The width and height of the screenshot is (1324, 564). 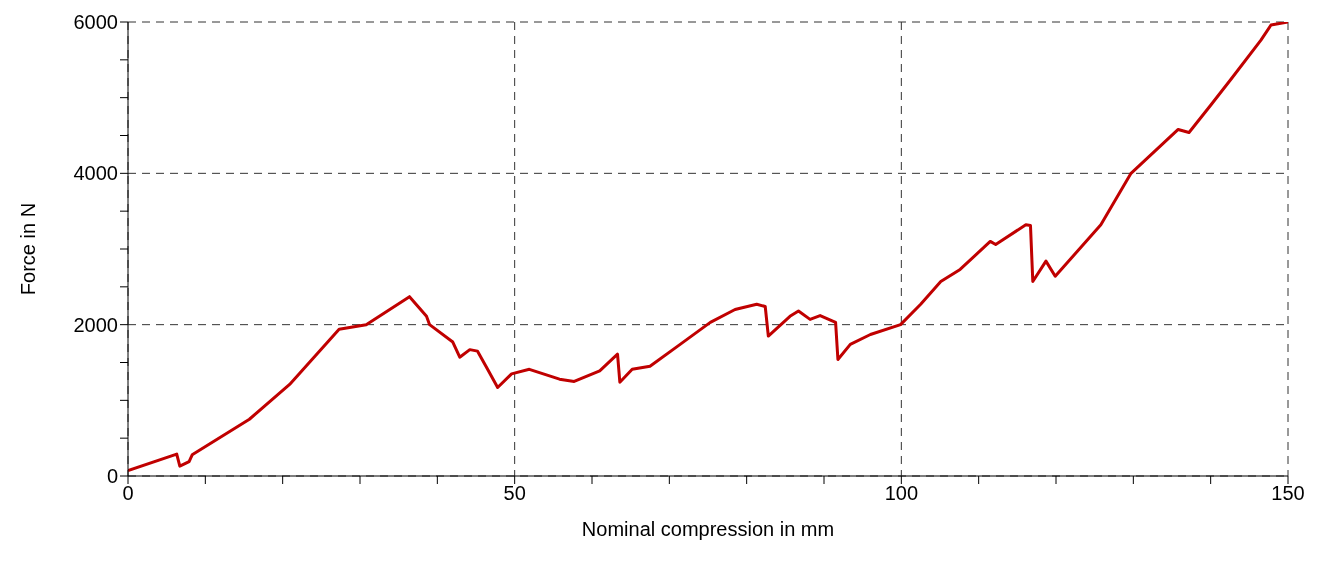 What do you see at coordinates (95, 22) in the screenshot?
I see `y-tick-label: 6000` at bounding box center [95, 22].